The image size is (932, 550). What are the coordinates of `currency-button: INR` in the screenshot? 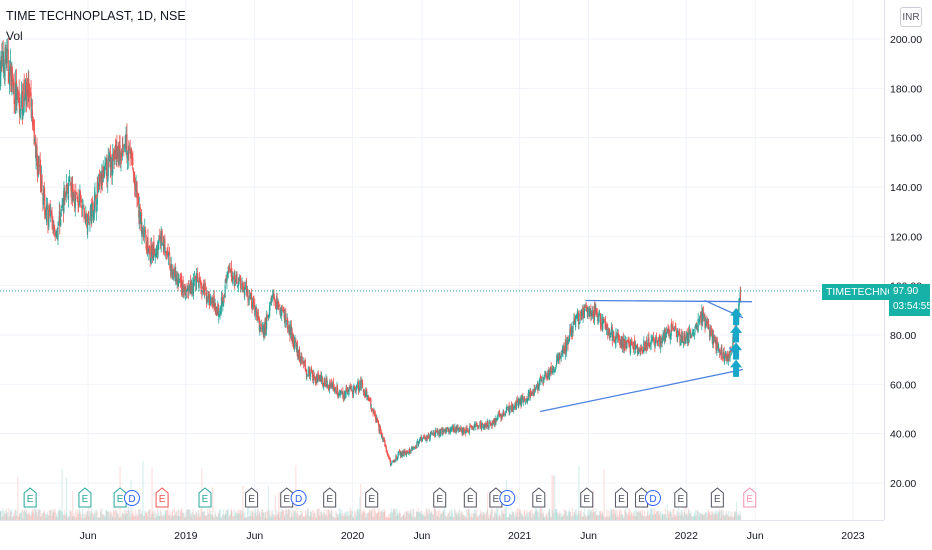 It's located at (911, 17).